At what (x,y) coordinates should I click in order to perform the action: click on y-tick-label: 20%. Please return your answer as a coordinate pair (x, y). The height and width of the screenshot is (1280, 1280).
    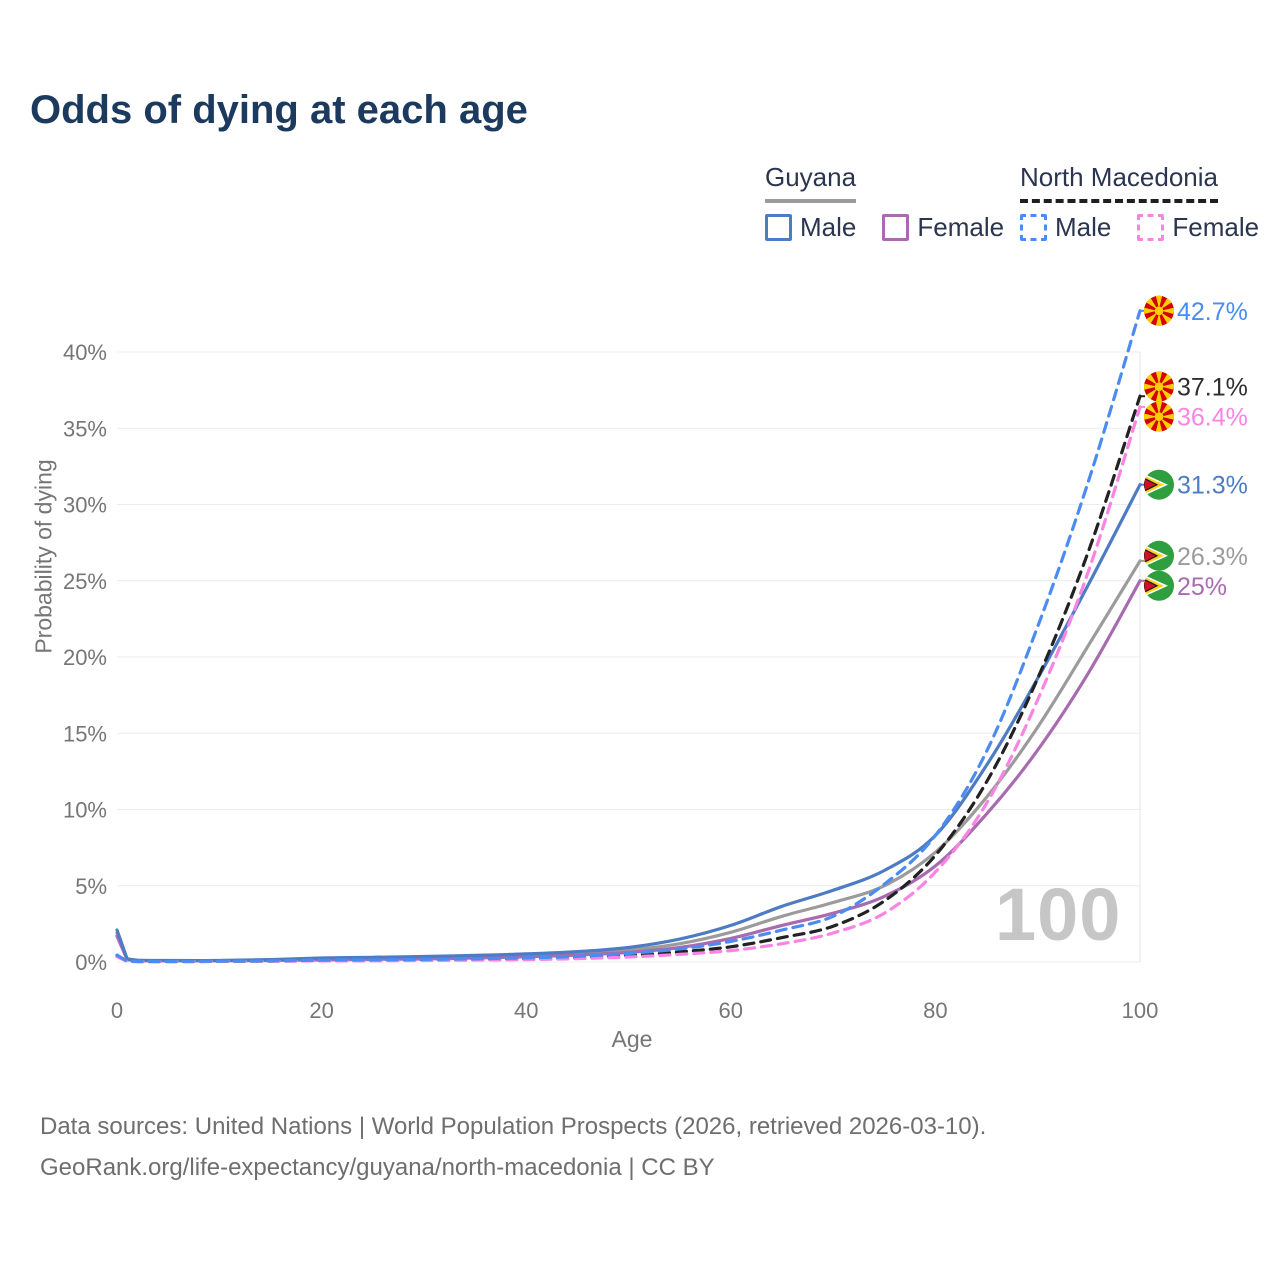
    Looking at the image, I should click on (85, 657).